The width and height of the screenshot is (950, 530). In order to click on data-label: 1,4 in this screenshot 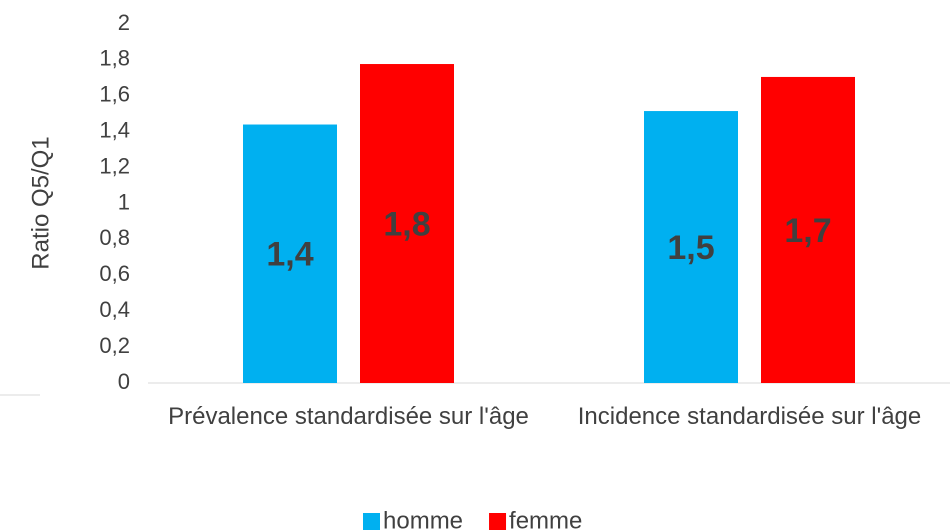, I will do `click(289, 255)`.